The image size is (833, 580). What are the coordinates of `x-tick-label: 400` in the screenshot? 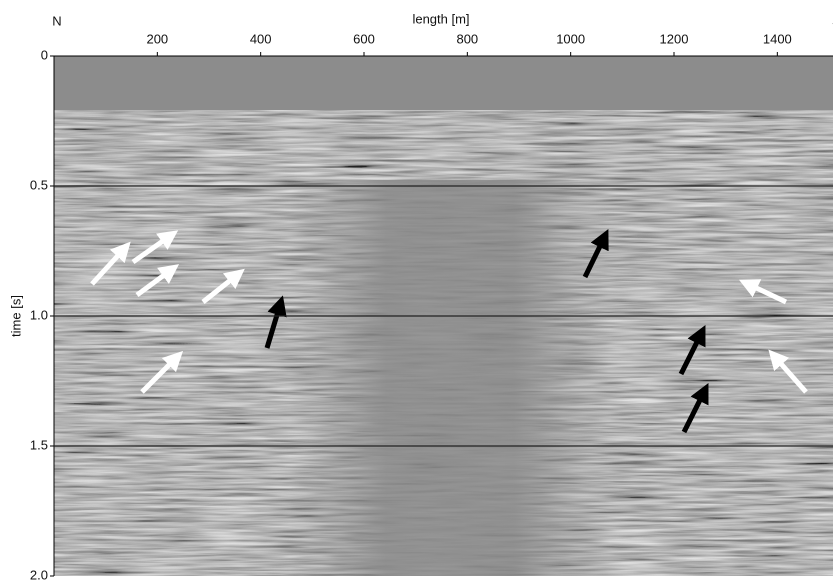 It's located at (261, 38).